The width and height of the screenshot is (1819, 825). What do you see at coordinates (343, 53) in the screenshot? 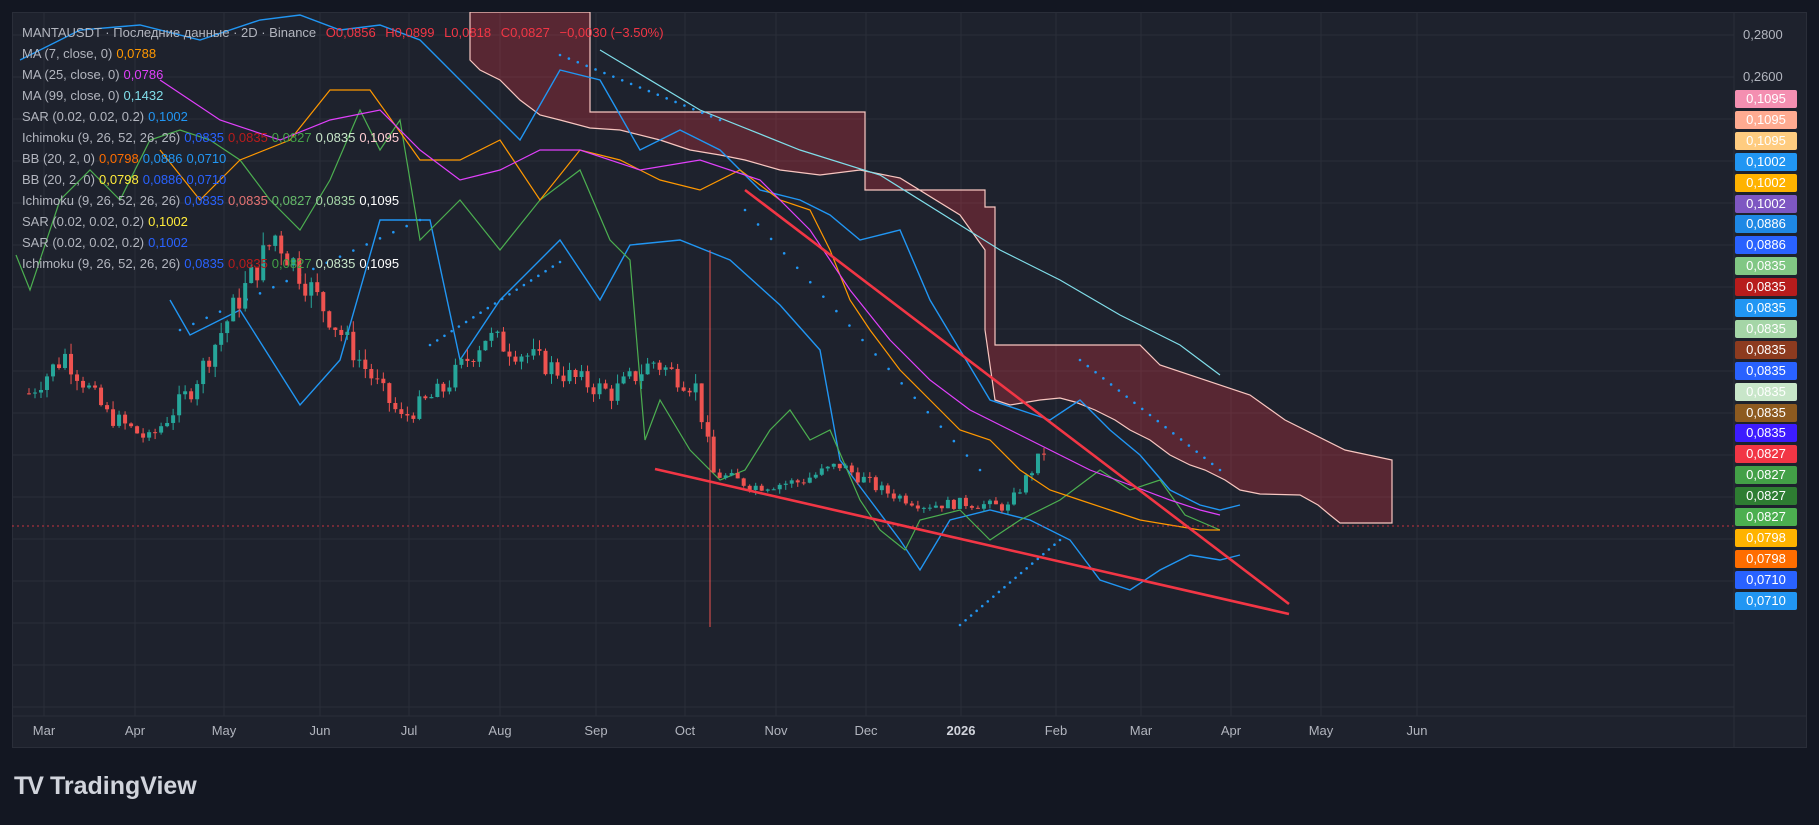
I see `legend-row: MA (7, close, 0) 0,0788` at bounding box center [343, 53].